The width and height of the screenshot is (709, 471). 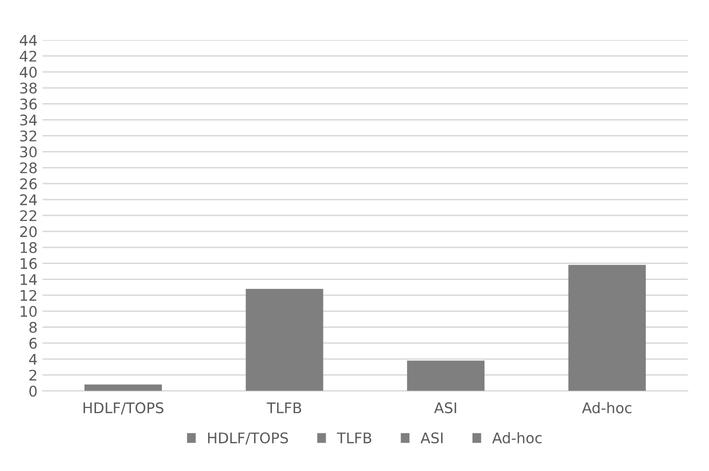 What do you see at coordinates (28, 248) in the screenshot?
I see `y-tick-label: 18` at bounding box center [28, 248].